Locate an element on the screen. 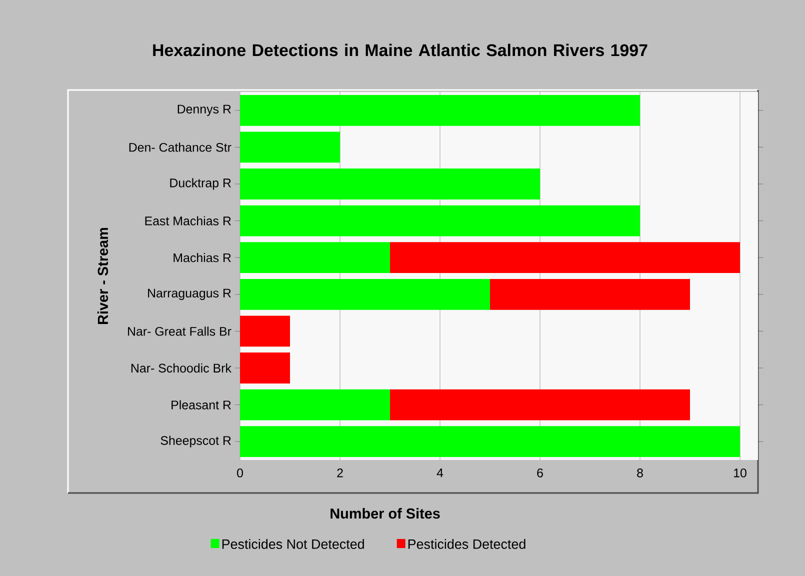 The width and height of the screenshot is (805, 576). x-tick-label: 6 is located at coordinates (540, 473).